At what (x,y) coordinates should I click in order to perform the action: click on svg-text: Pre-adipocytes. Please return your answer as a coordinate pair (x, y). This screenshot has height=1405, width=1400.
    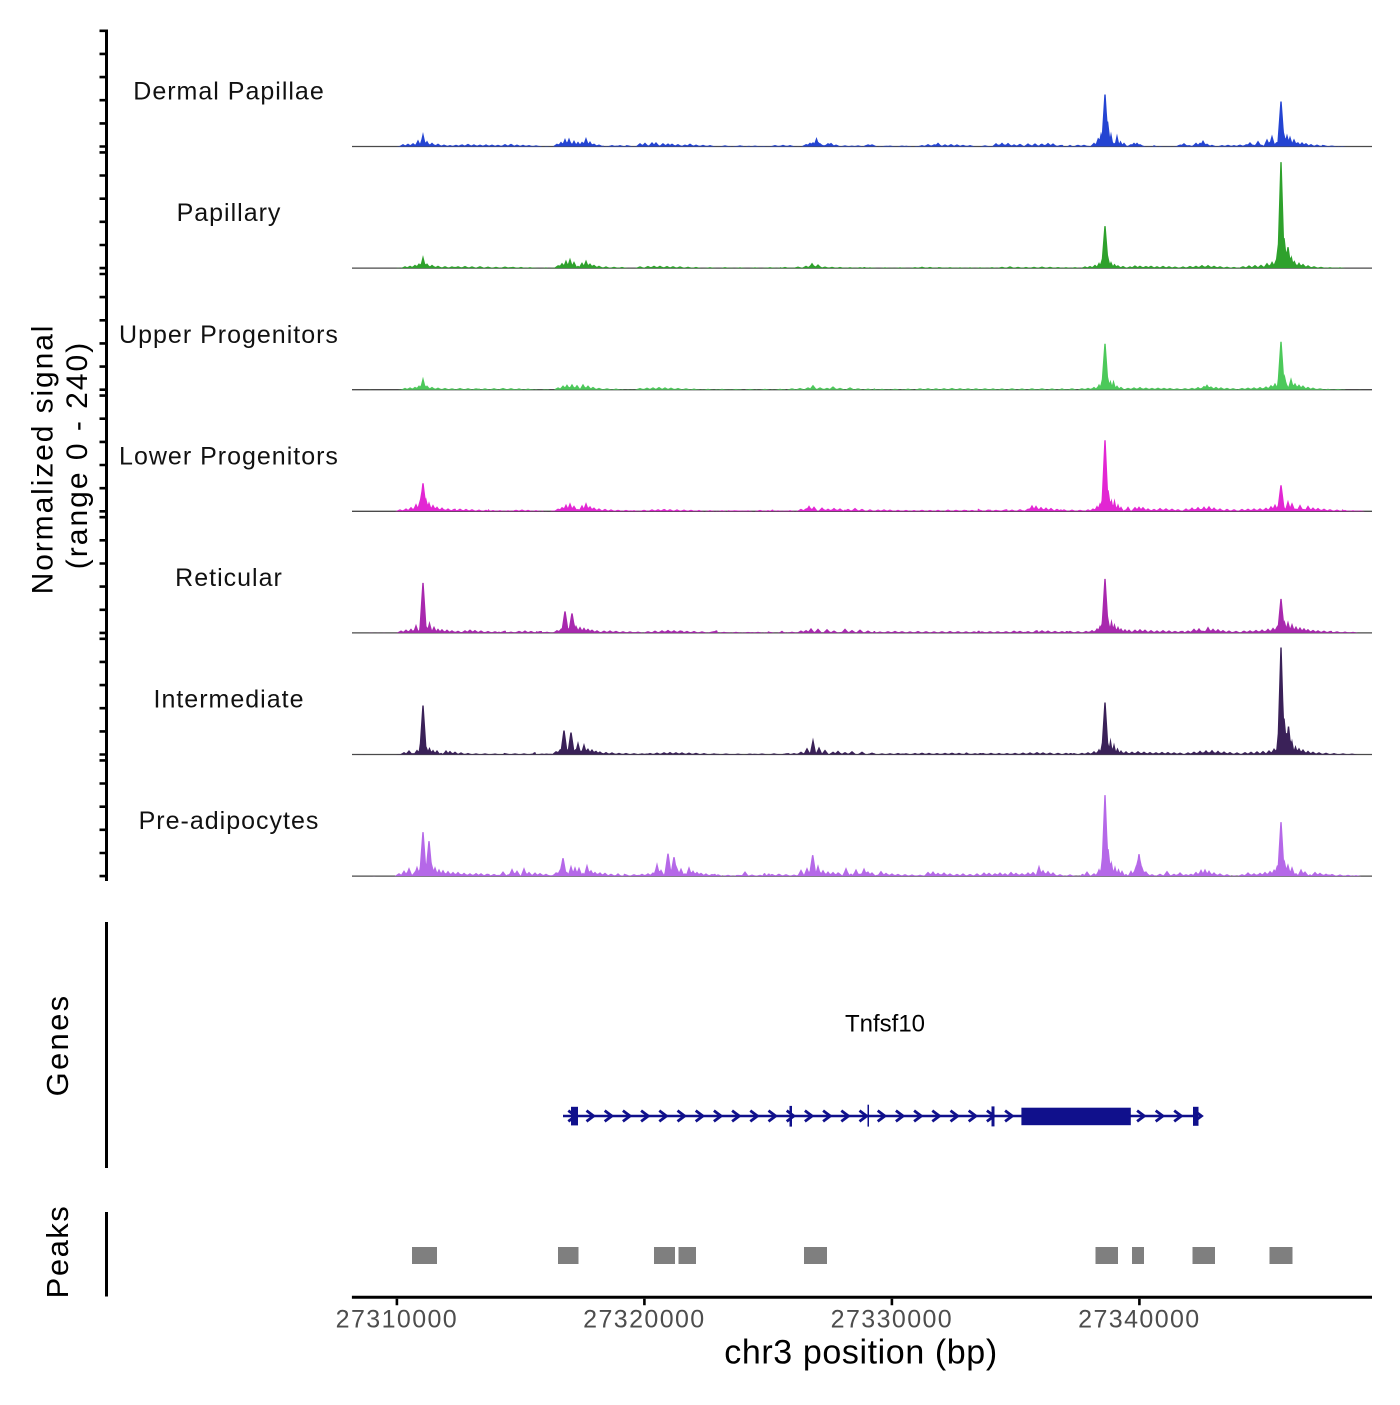
    Looking at the image, I should click on (229, 821).